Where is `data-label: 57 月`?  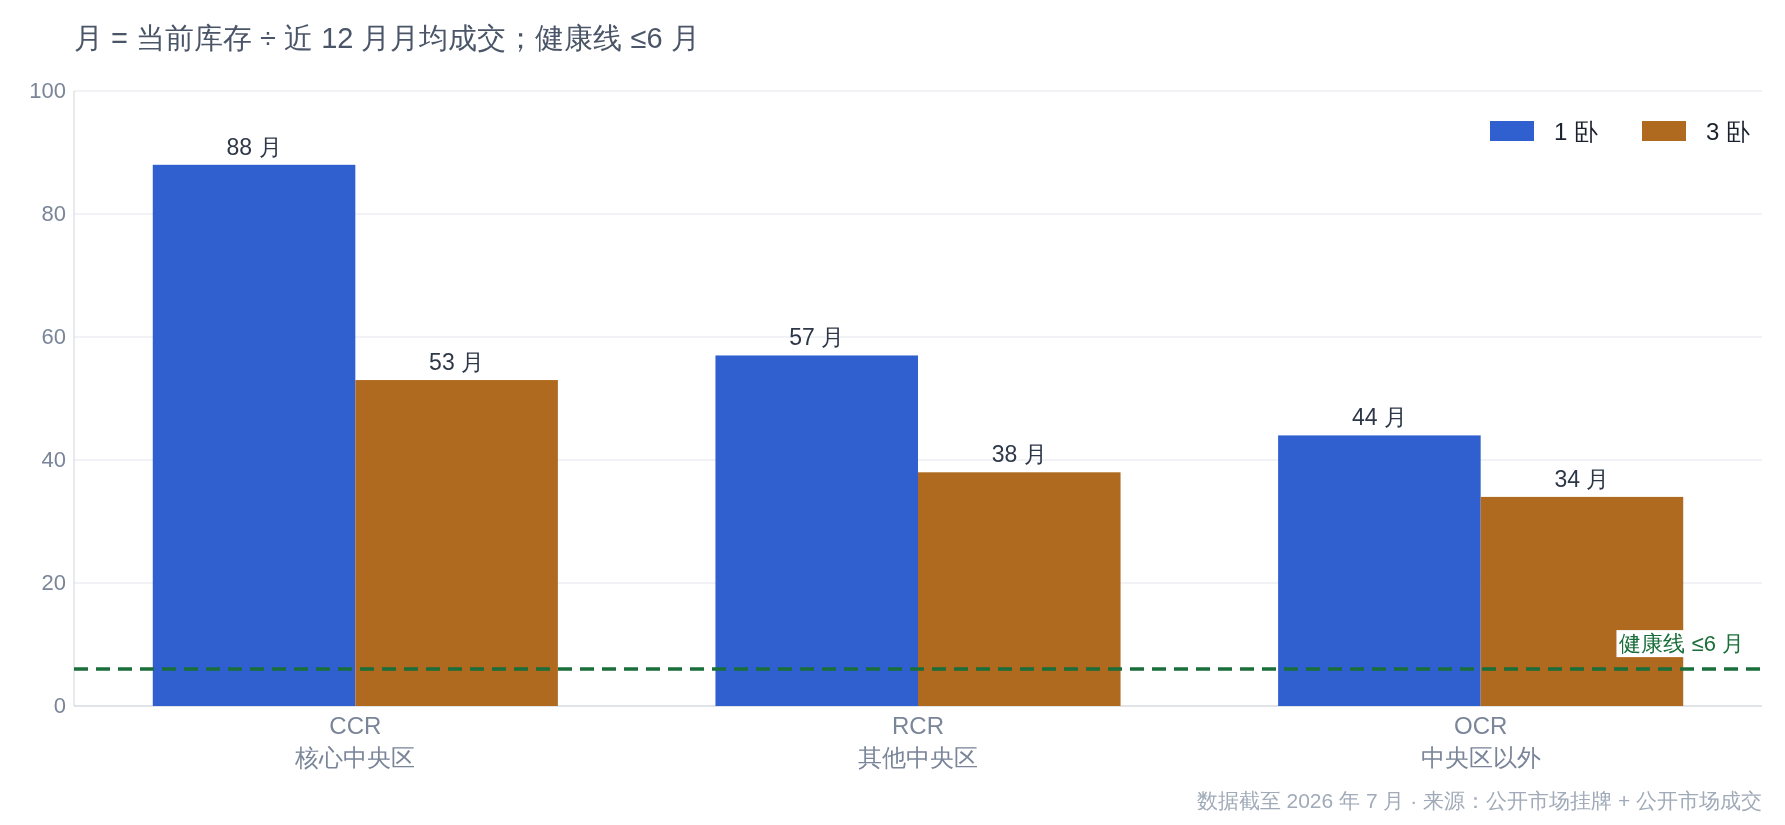 data-label: 57 月 is located at coordinates (817, 337).